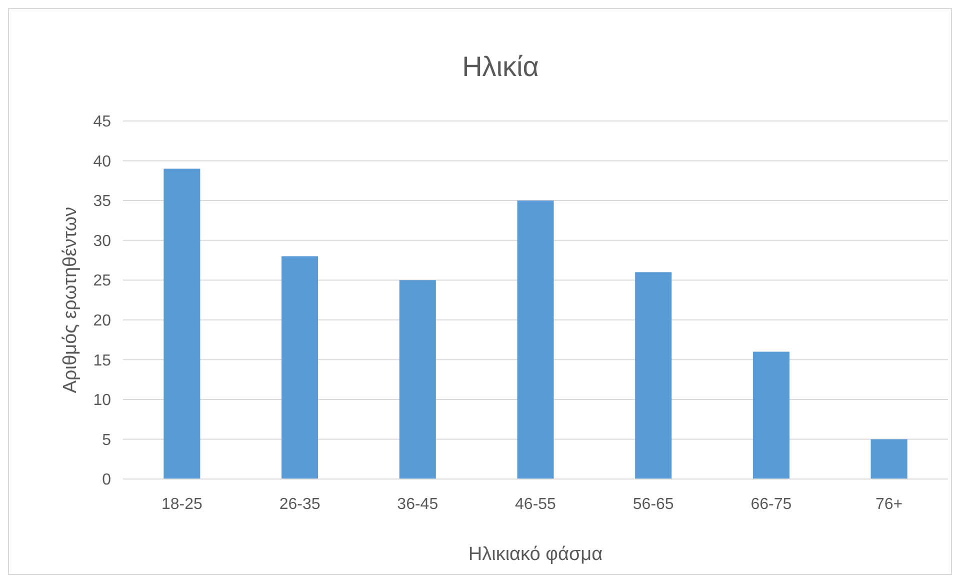  I want to click on y-tick-label: 20, so click(102, 321).